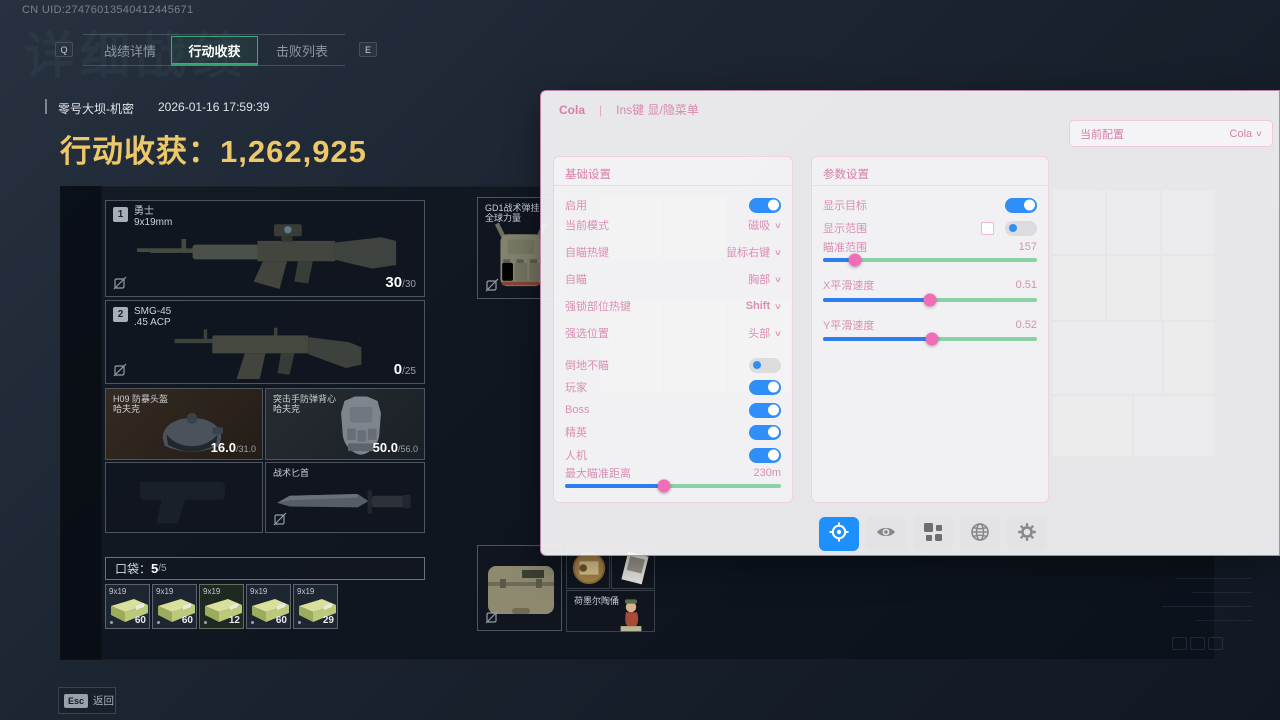 The height and width of the screenshot is (720, 1280). I want to click on weapon-card-1: 1 勇士 9x19mm 30/30, so click(265, 248).